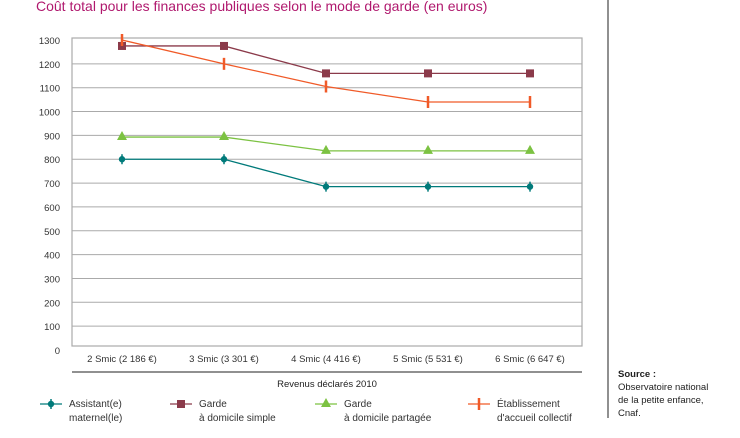  What do you see at coordinates (388, 418) in the screenshot?
I see `legend-label: à domicile partagée` at bounding box center [388, 418].